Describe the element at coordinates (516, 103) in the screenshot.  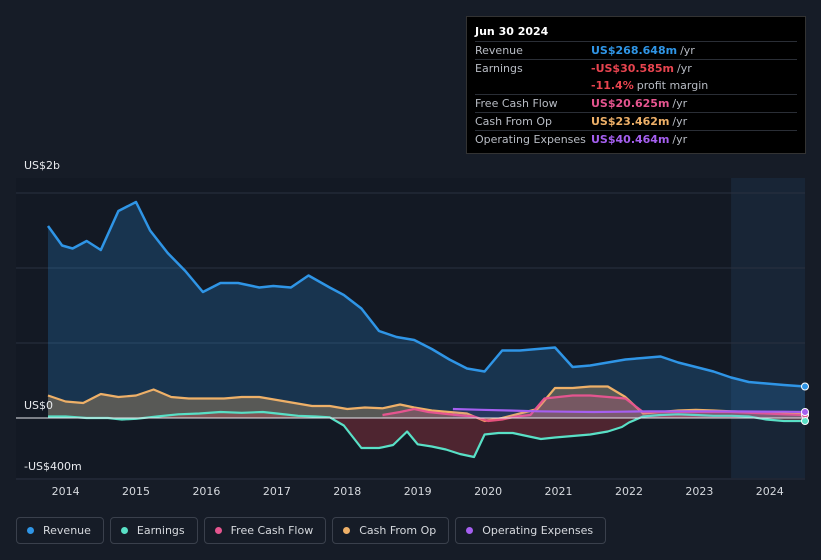
I see `tooltip-label: Free Cash Flow` at that location.